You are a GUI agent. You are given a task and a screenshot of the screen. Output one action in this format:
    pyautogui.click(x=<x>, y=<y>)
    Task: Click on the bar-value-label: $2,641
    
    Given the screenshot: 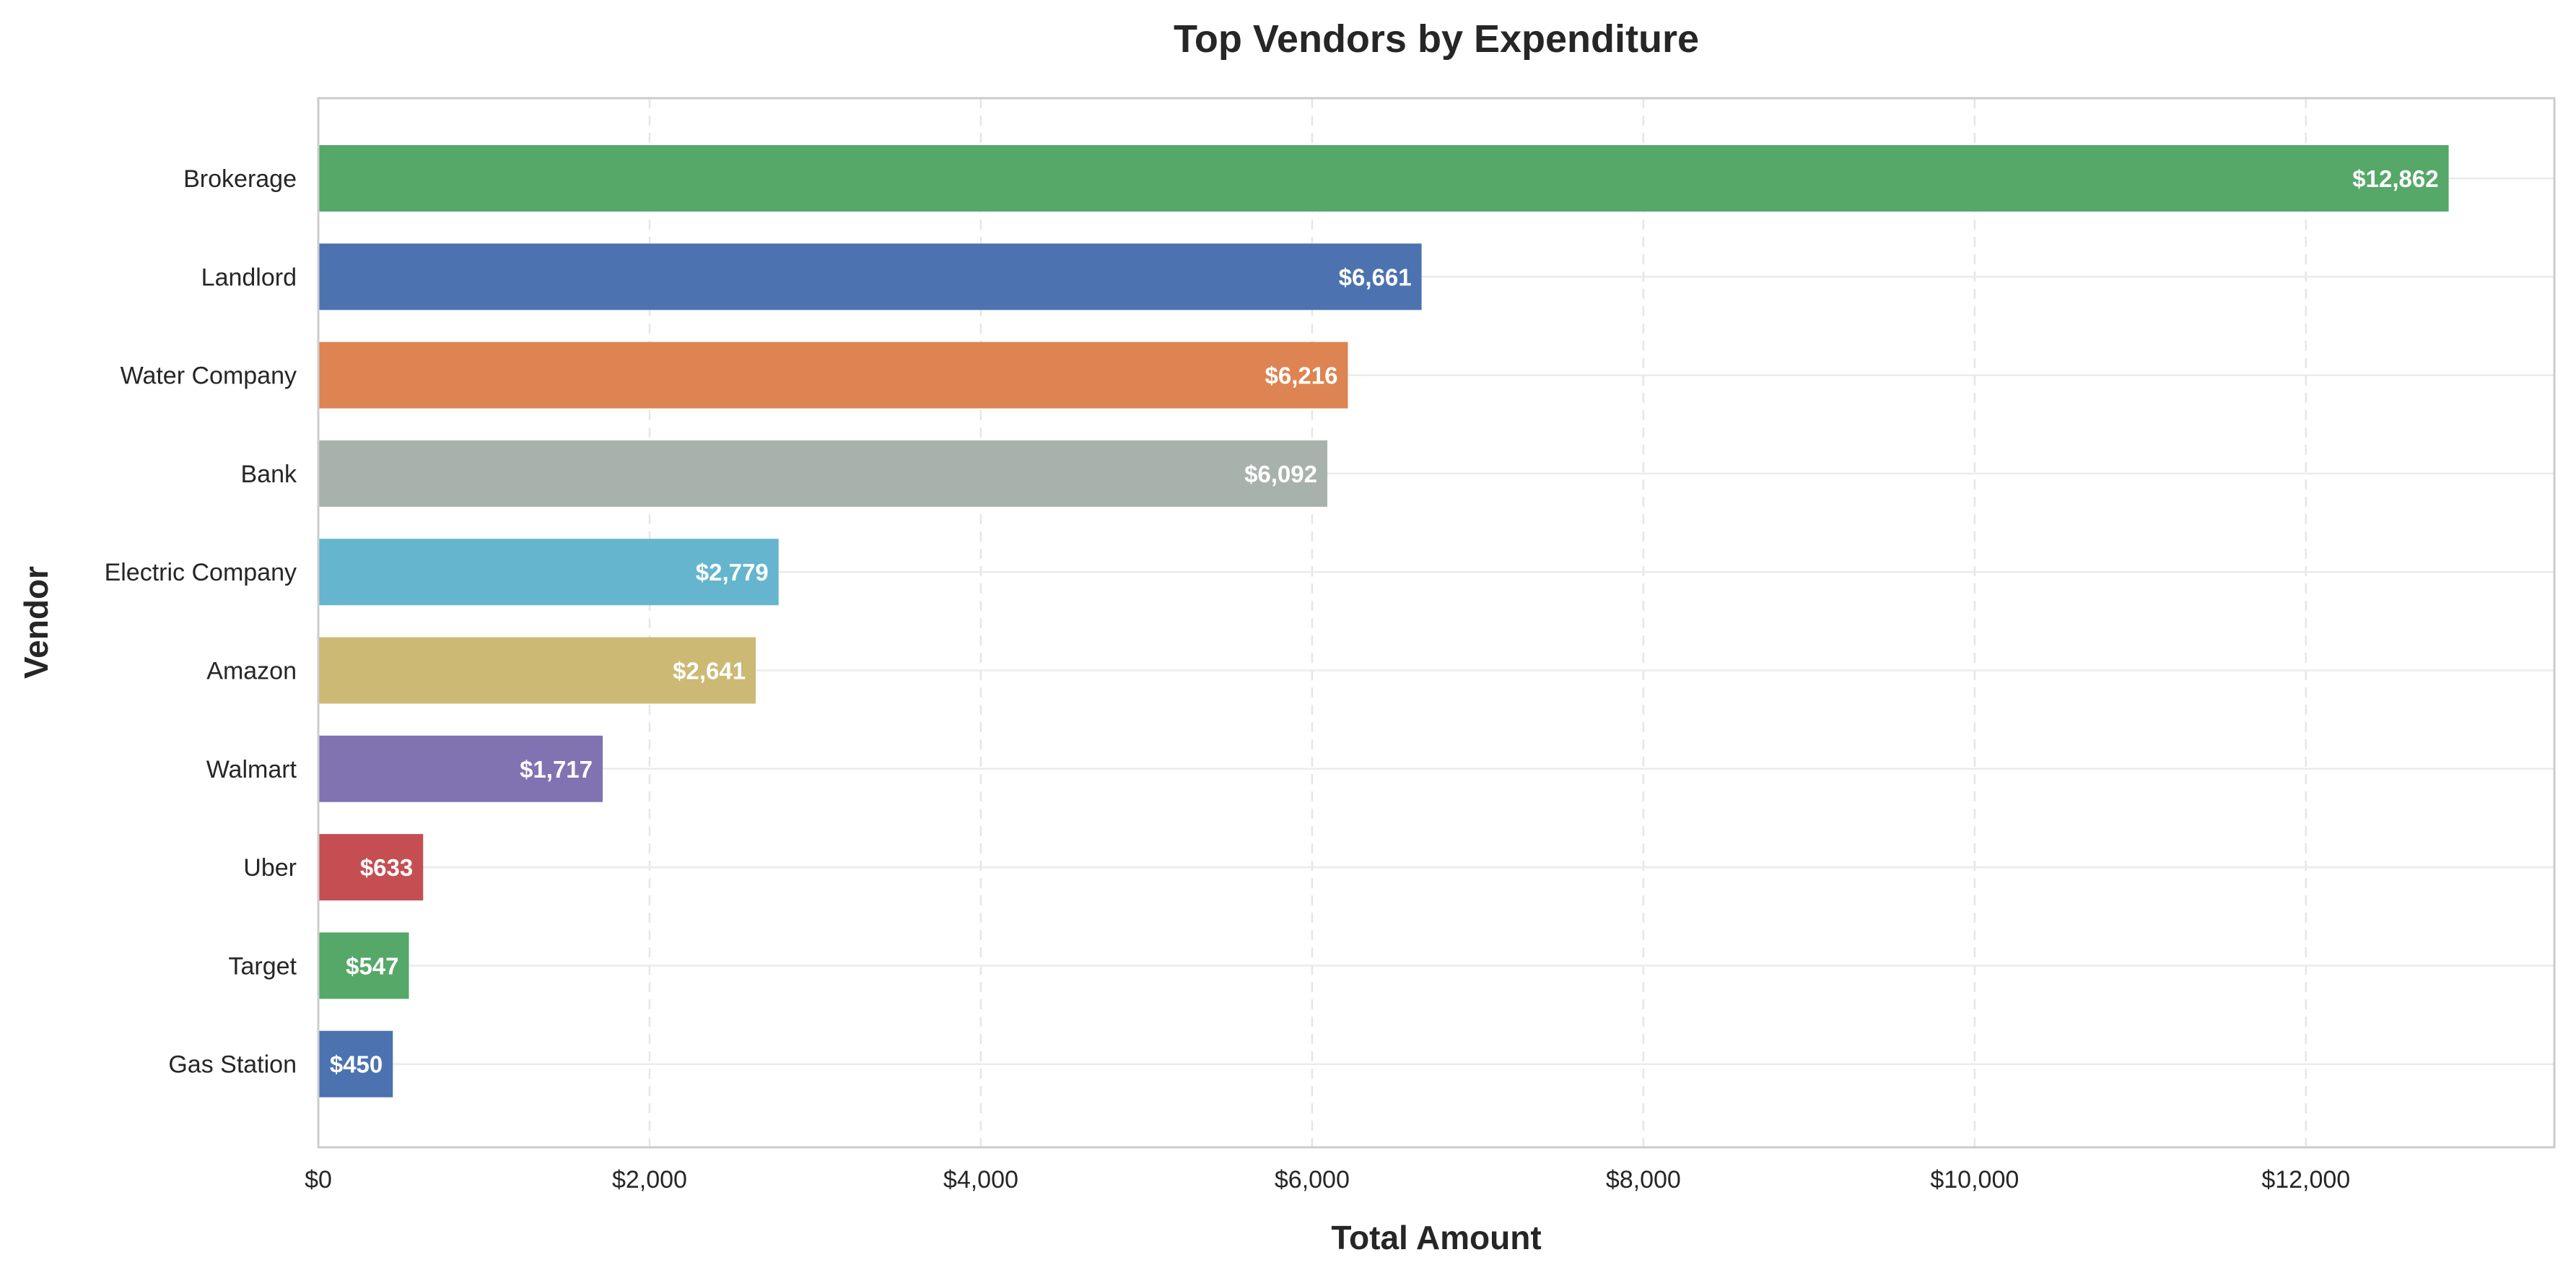 What is the action you would take?
    pyautogui.click(x=709, y=671)
    